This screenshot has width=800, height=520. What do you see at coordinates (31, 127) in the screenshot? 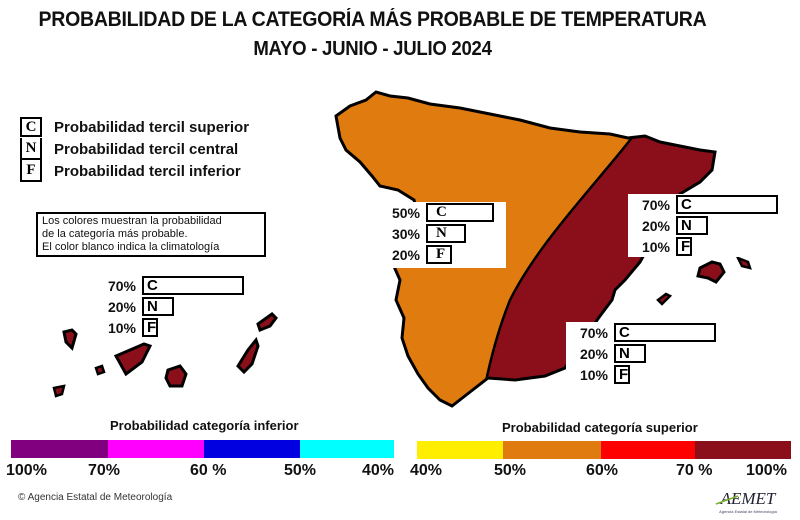
I see `legend-code-c: C` at bounding box center [31, 127].